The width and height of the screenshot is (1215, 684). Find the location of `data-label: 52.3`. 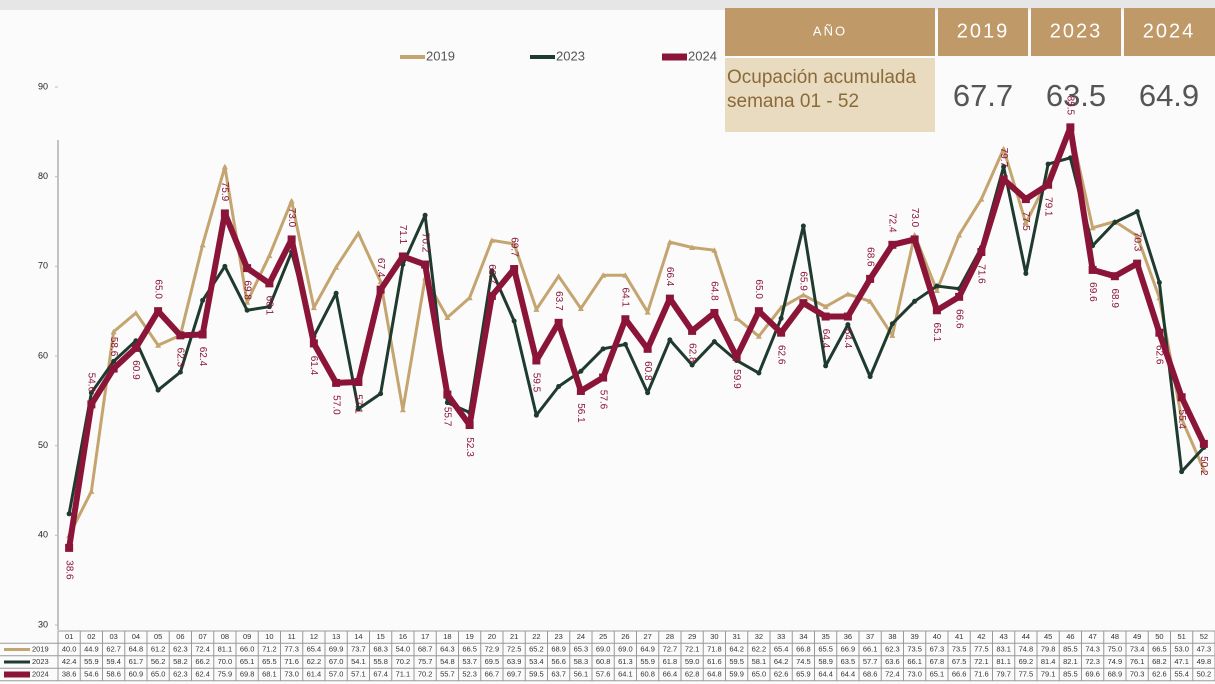

data-label: 52.3 is located at coordinates (469, 447).